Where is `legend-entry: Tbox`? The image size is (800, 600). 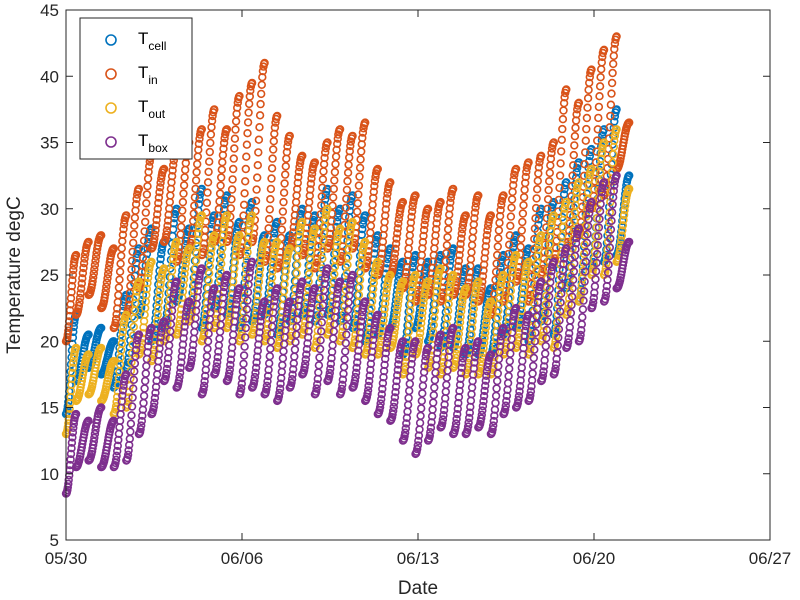
legend-entry: Tbox is located at coordinates (153, 143).